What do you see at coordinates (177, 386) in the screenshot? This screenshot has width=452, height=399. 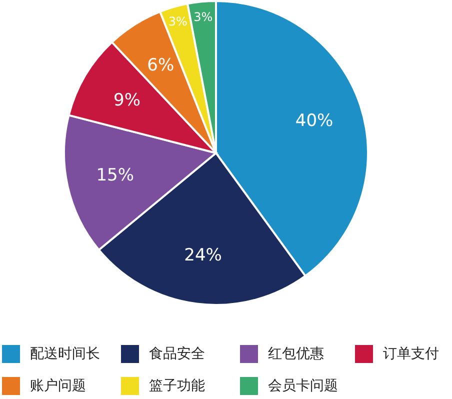 I see `legend-label: 篮子功能` at bounding box center [177, 386].